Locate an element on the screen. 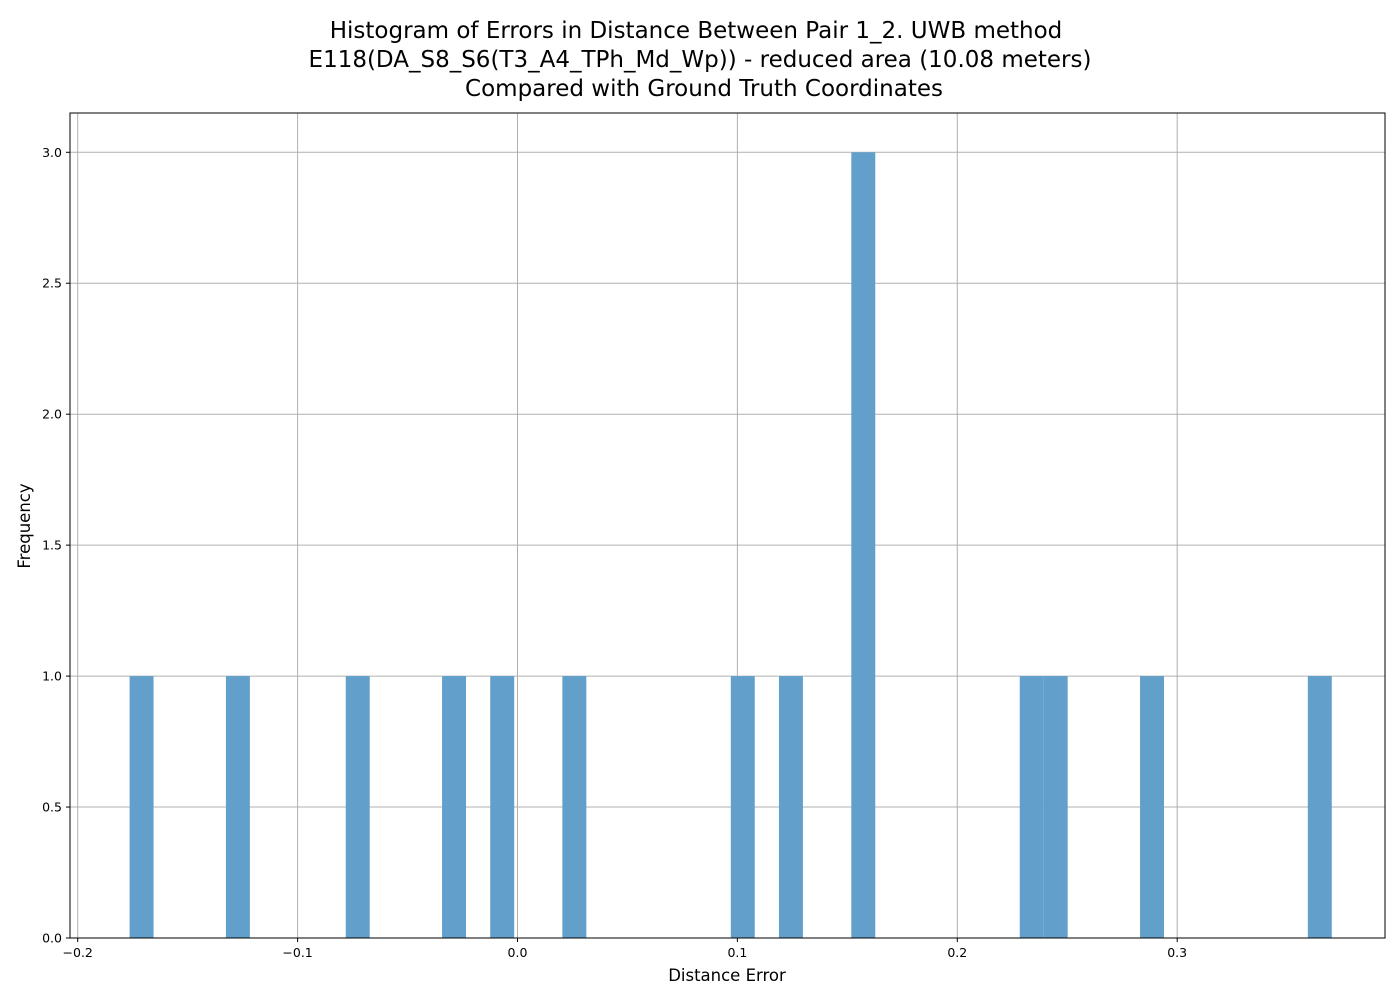 This screenshot has width=1400, height=1000. x-tick-label: 0.0 is located at coordinates (518, 952).